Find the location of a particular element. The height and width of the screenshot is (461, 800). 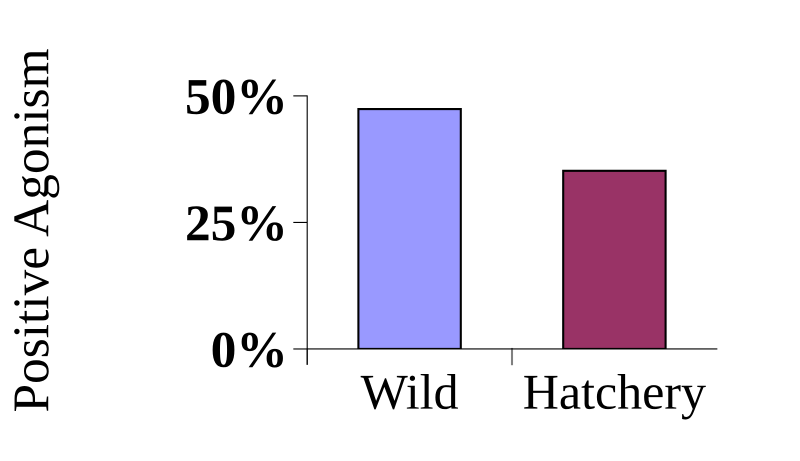

y-tick-label: 0% is located at coordinates (247, 350).